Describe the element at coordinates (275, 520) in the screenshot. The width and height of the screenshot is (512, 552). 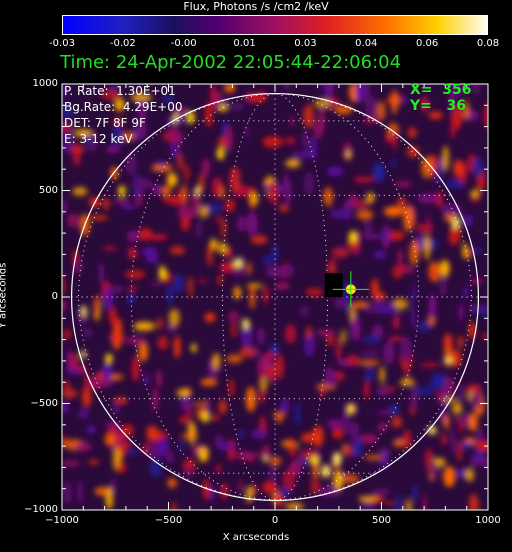
I see `x-tick-label: 0` at that location.